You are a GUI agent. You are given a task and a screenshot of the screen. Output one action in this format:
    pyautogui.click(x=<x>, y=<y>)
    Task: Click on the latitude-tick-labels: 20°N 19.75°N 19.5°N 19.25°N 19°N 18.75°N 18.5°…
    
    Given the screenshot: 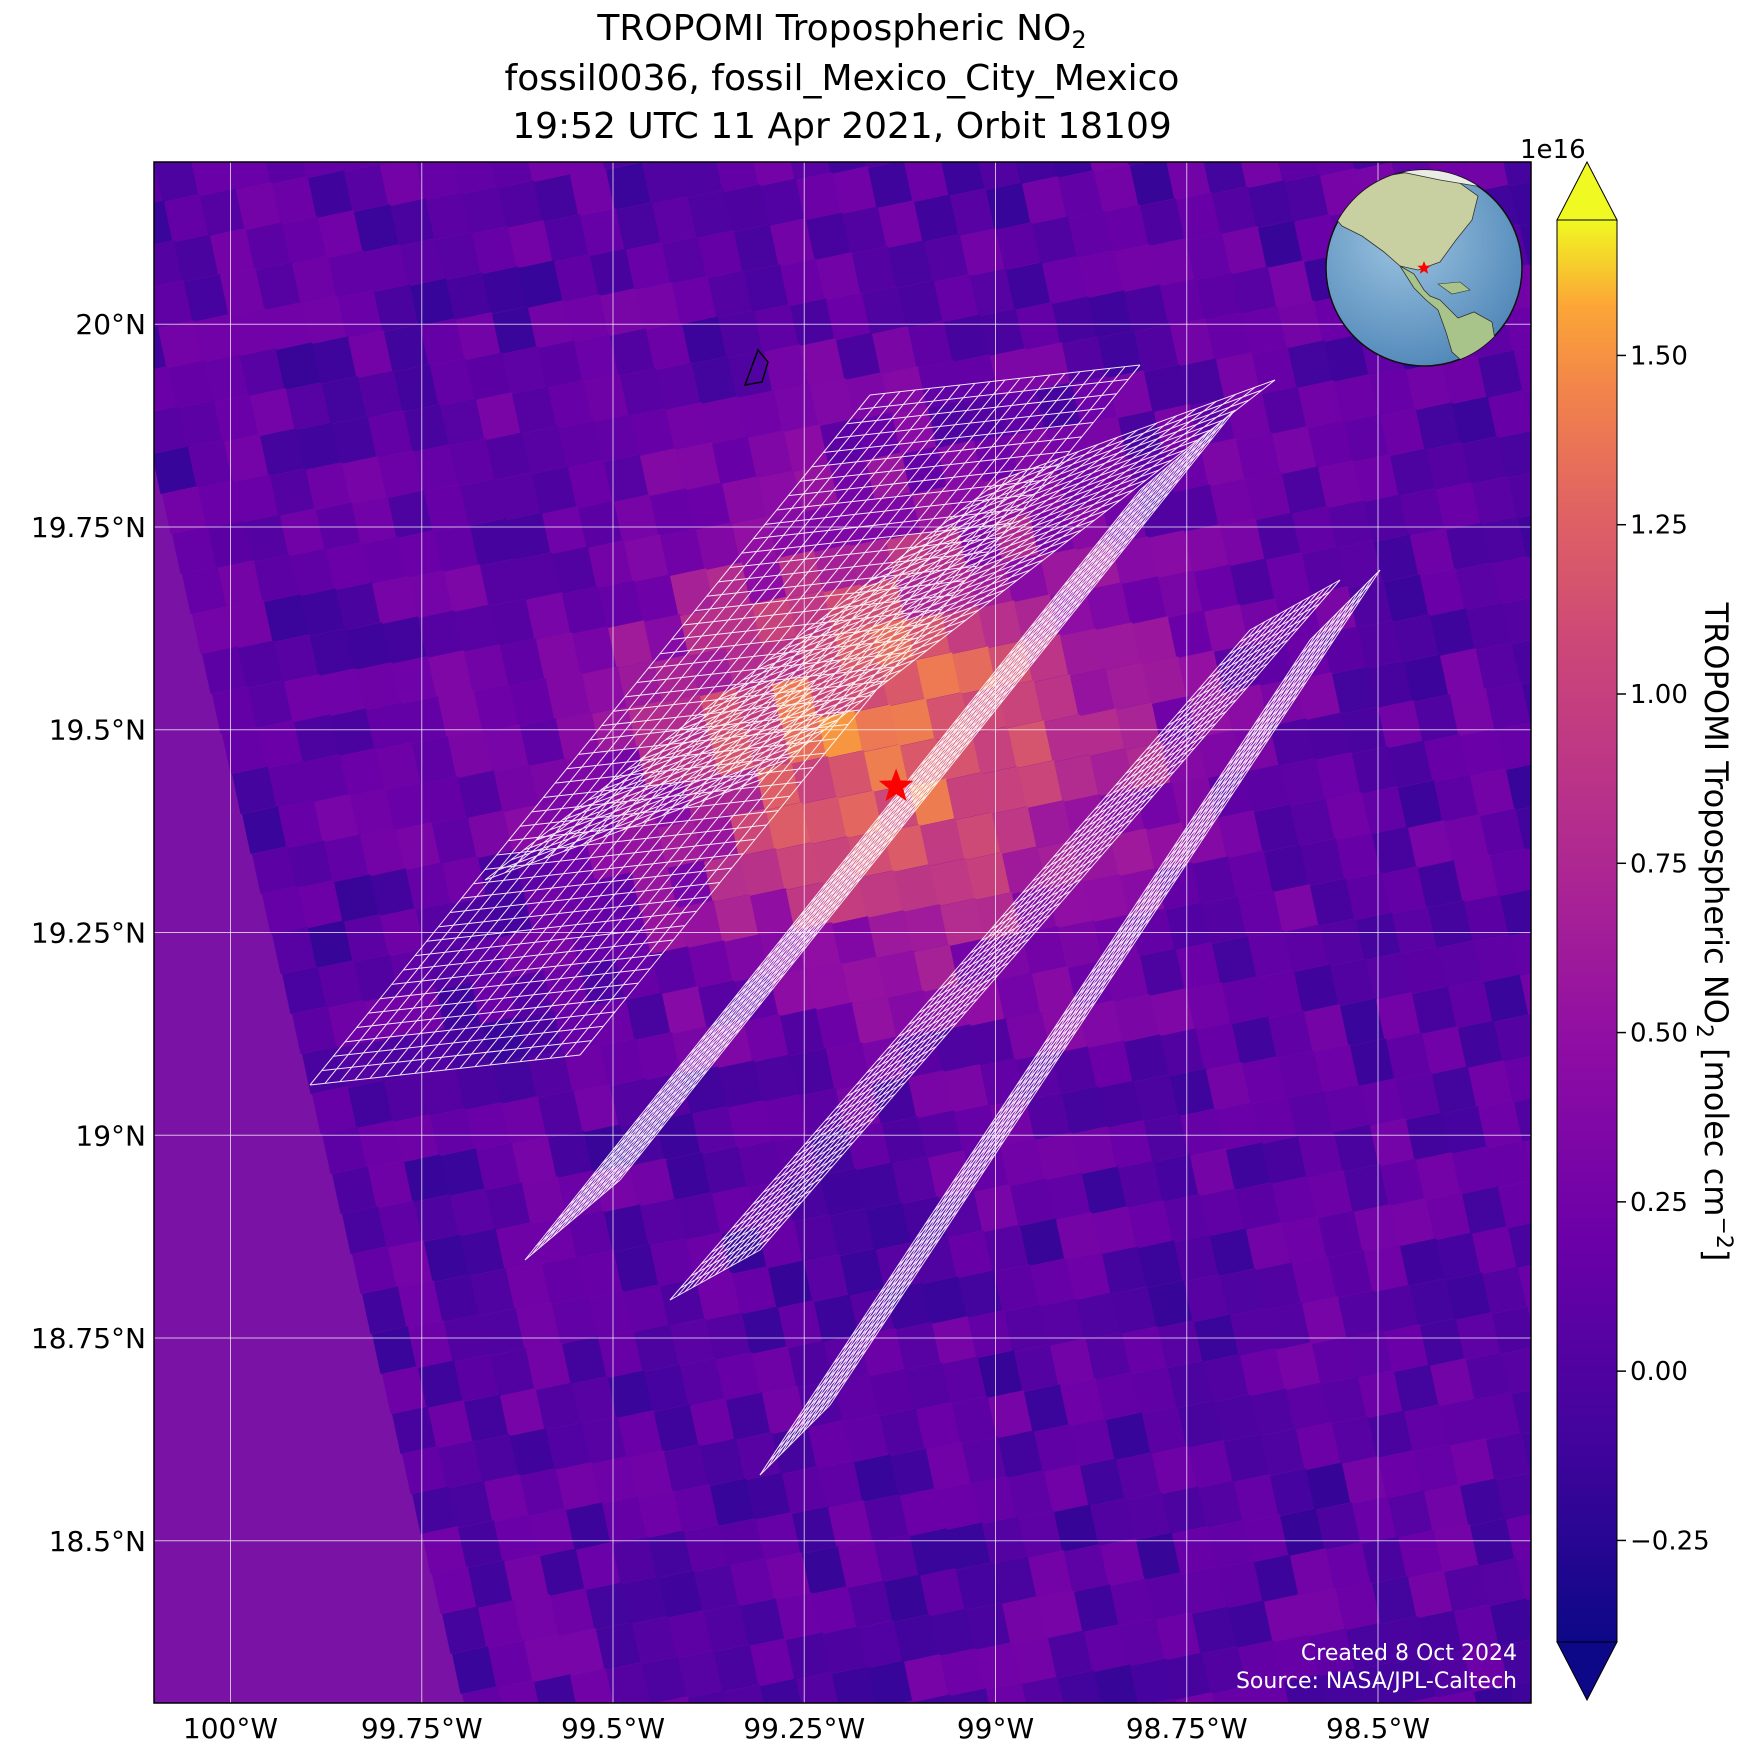 What is the action you would take?
    pyautogui.click(x=88, y=933)
    